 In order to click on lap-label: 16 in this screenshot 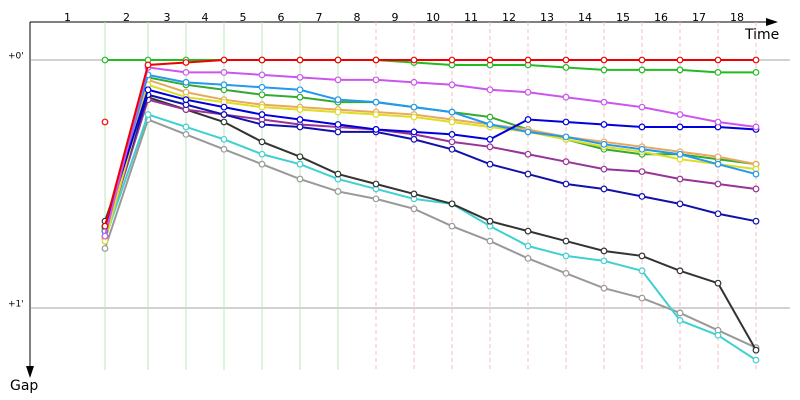, I will do `click(661, 17)`.